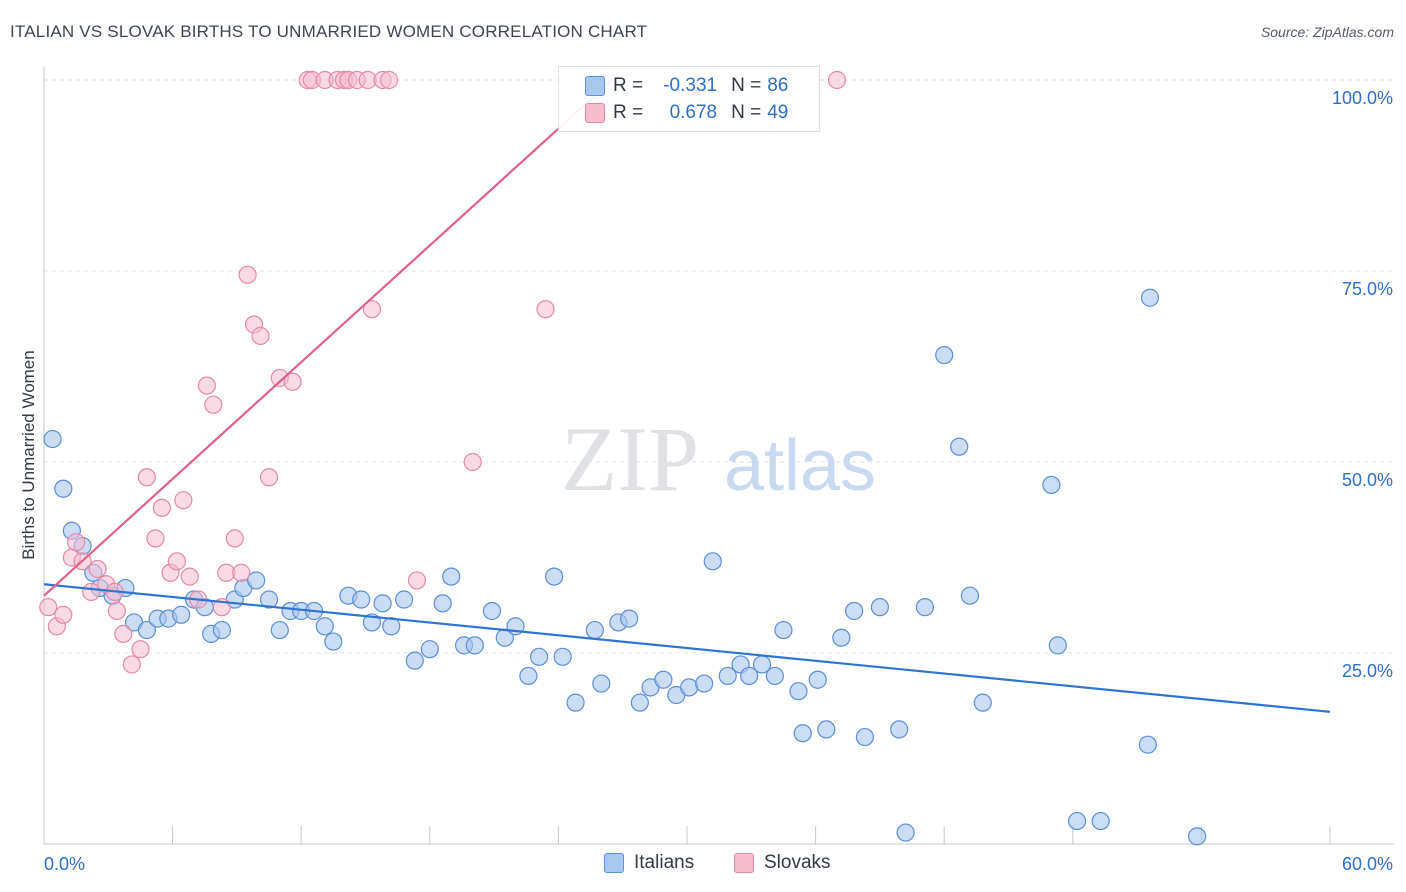  I want to click on slovaks-legend-swatch, so click(744, 863).